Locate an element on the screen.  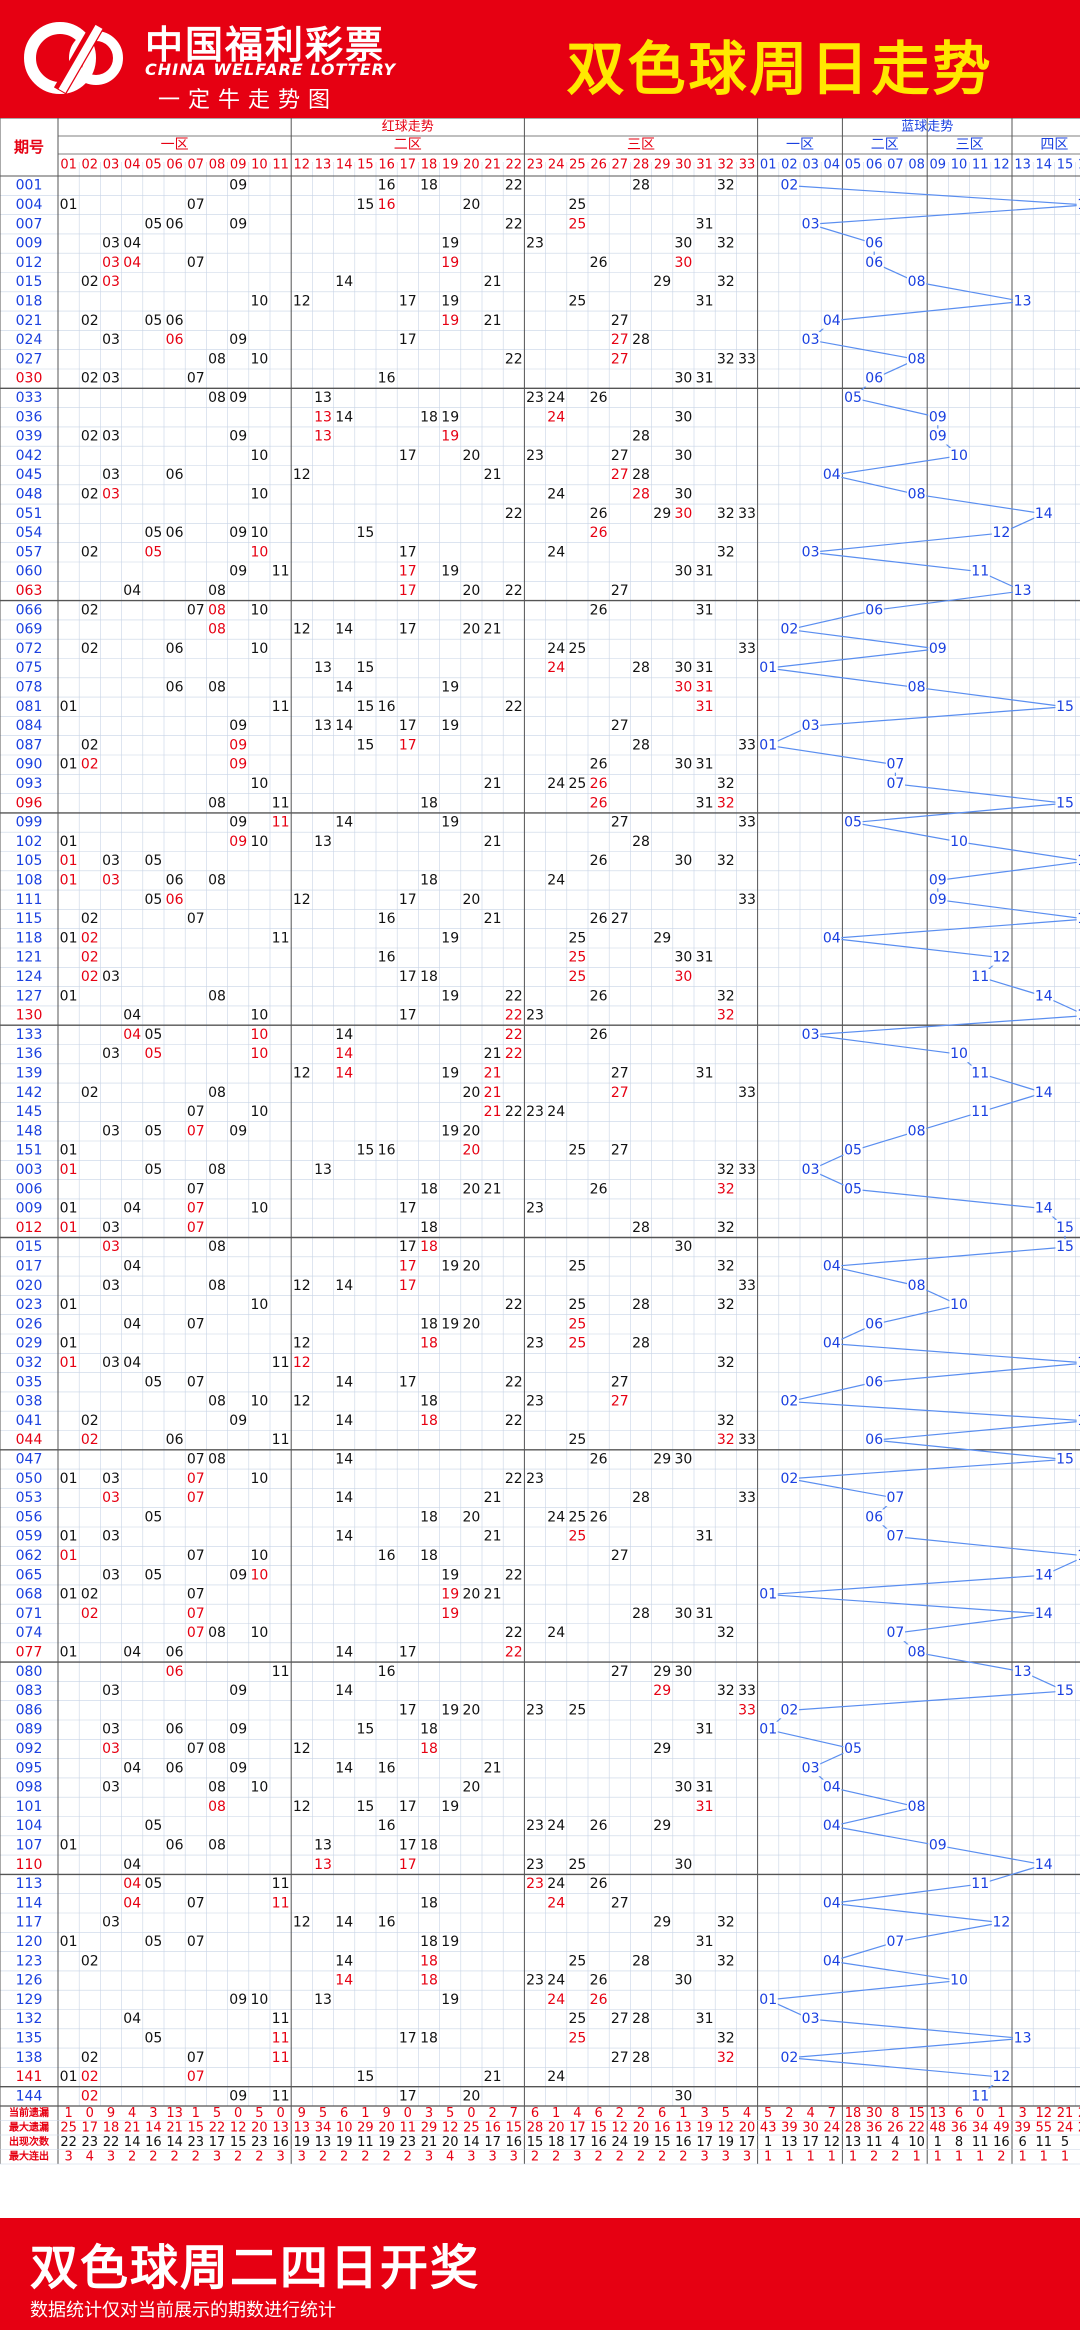
red-ball-number: 11 is located at coordinates (281, 1903).